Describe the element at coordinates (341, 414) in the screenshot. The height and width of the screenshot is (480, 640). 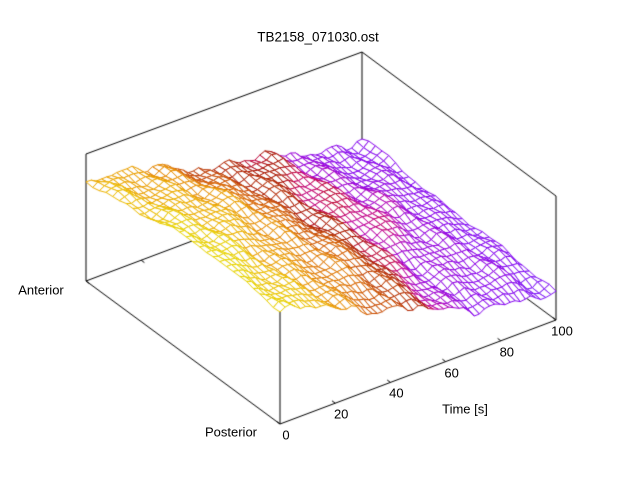
I see `x-tick-label: 20` at that location.